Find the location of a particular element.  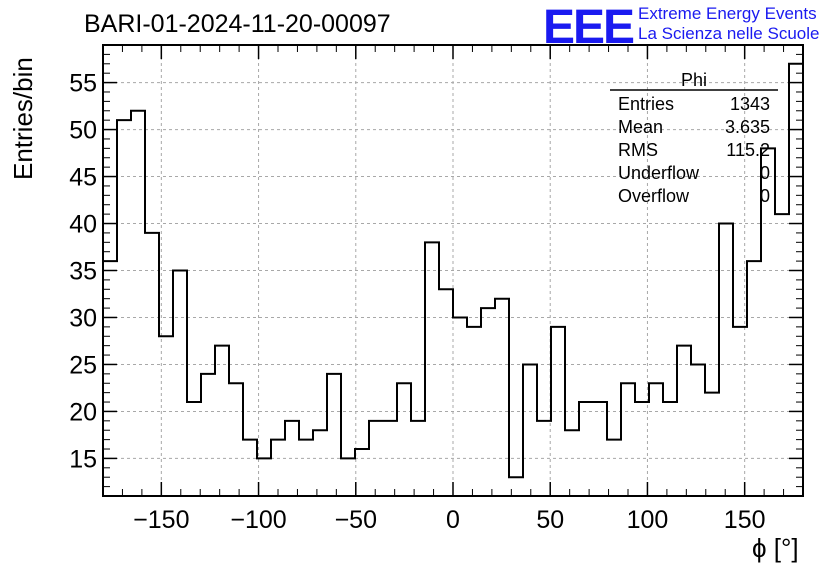

x-tick-label: 100 is located at coordinates (648, 520).